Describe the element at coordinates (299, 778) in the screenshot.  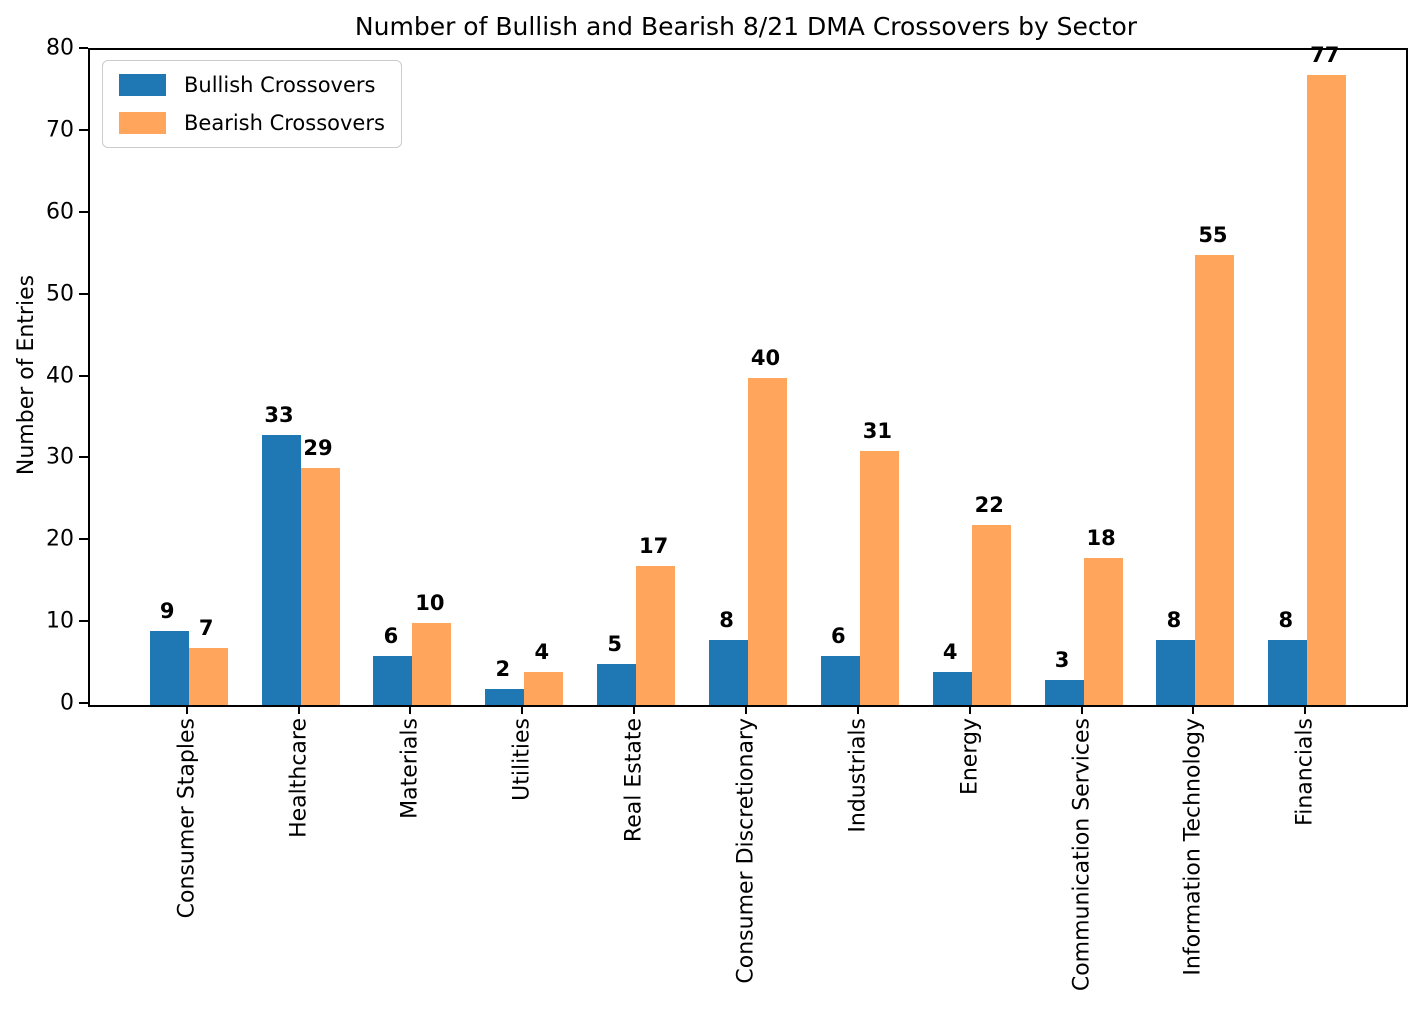
I see `x-tick-label: Healthcare` at that location.